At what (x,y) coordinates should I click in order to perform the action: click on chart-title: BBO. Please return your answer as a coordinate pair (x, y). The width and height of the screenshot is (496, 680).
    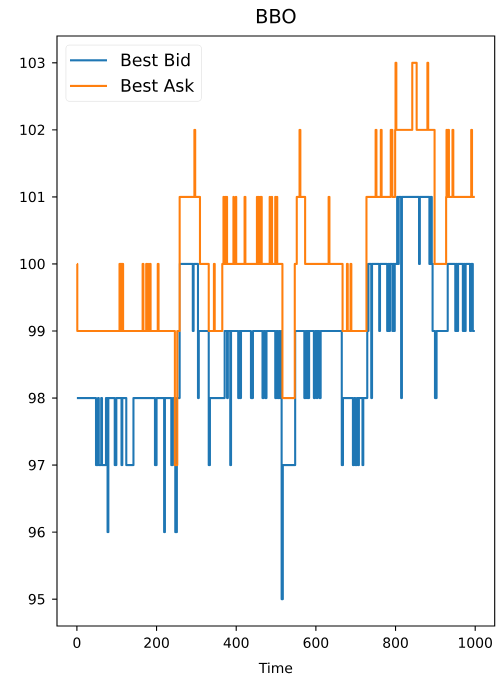
    Looking at the image, I should click on (276, 16).